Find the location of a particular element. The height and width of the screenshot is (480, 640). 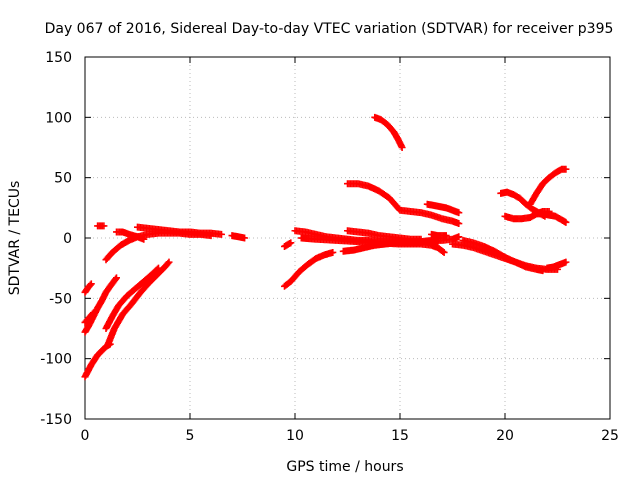

y-tick-label: -50 is located at coordinates (60, 299).